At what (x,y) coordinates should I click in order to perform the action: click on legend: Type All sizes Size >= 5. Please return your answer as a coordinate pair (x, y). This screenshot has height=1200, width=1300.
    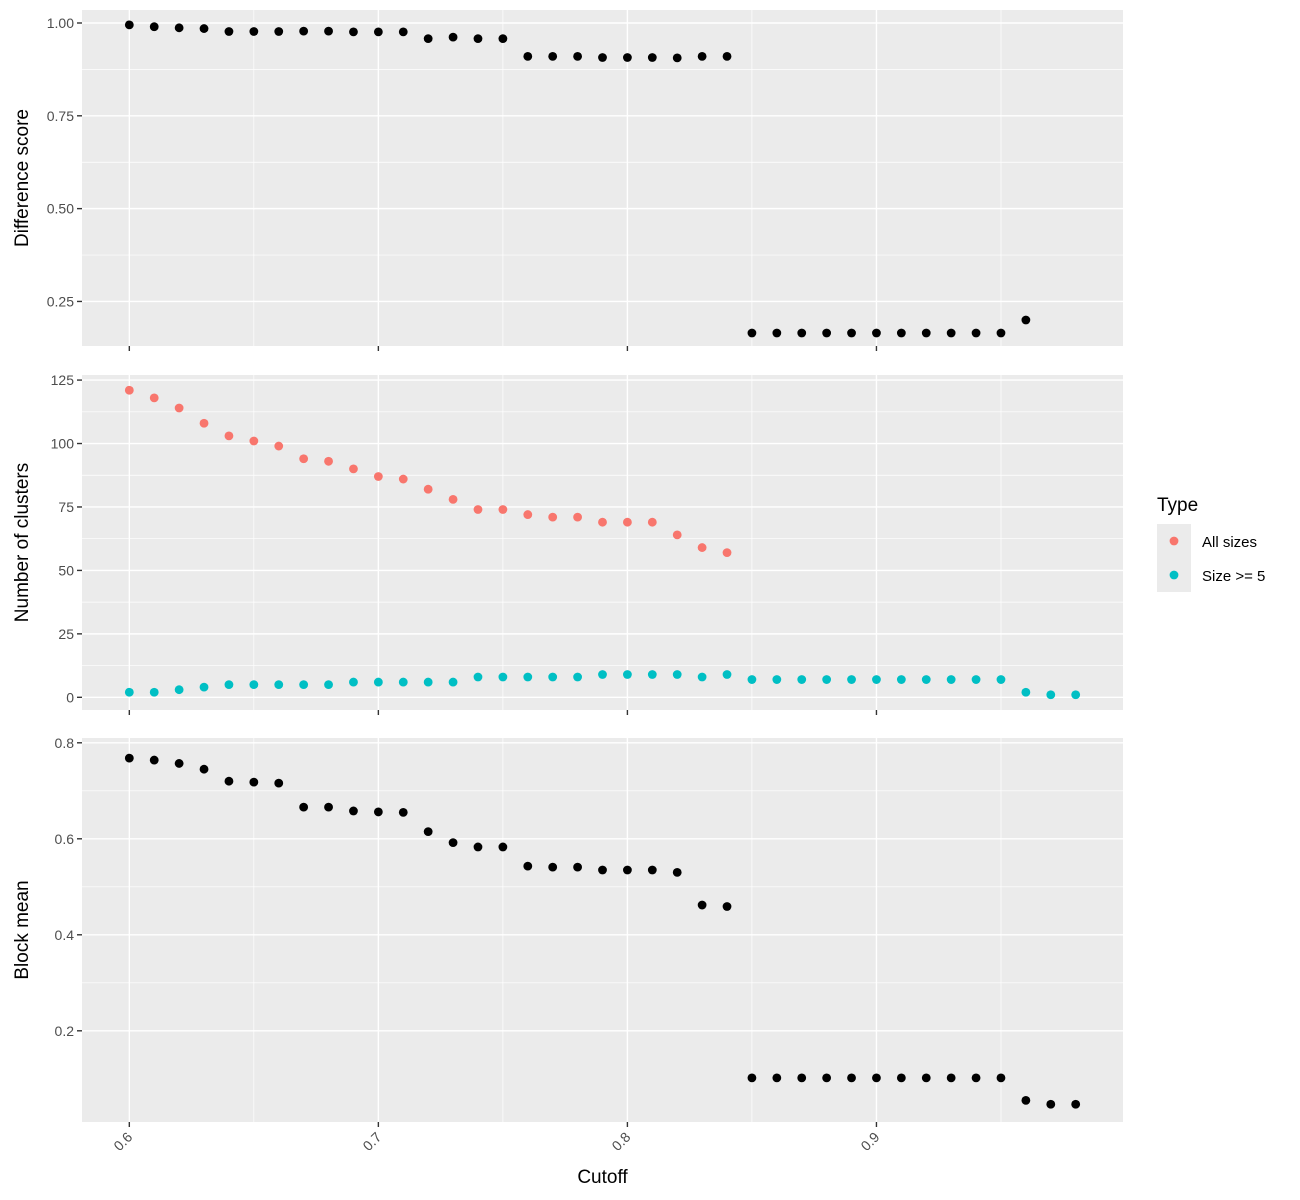
    Looking at the image, I should click on (1211, 543).